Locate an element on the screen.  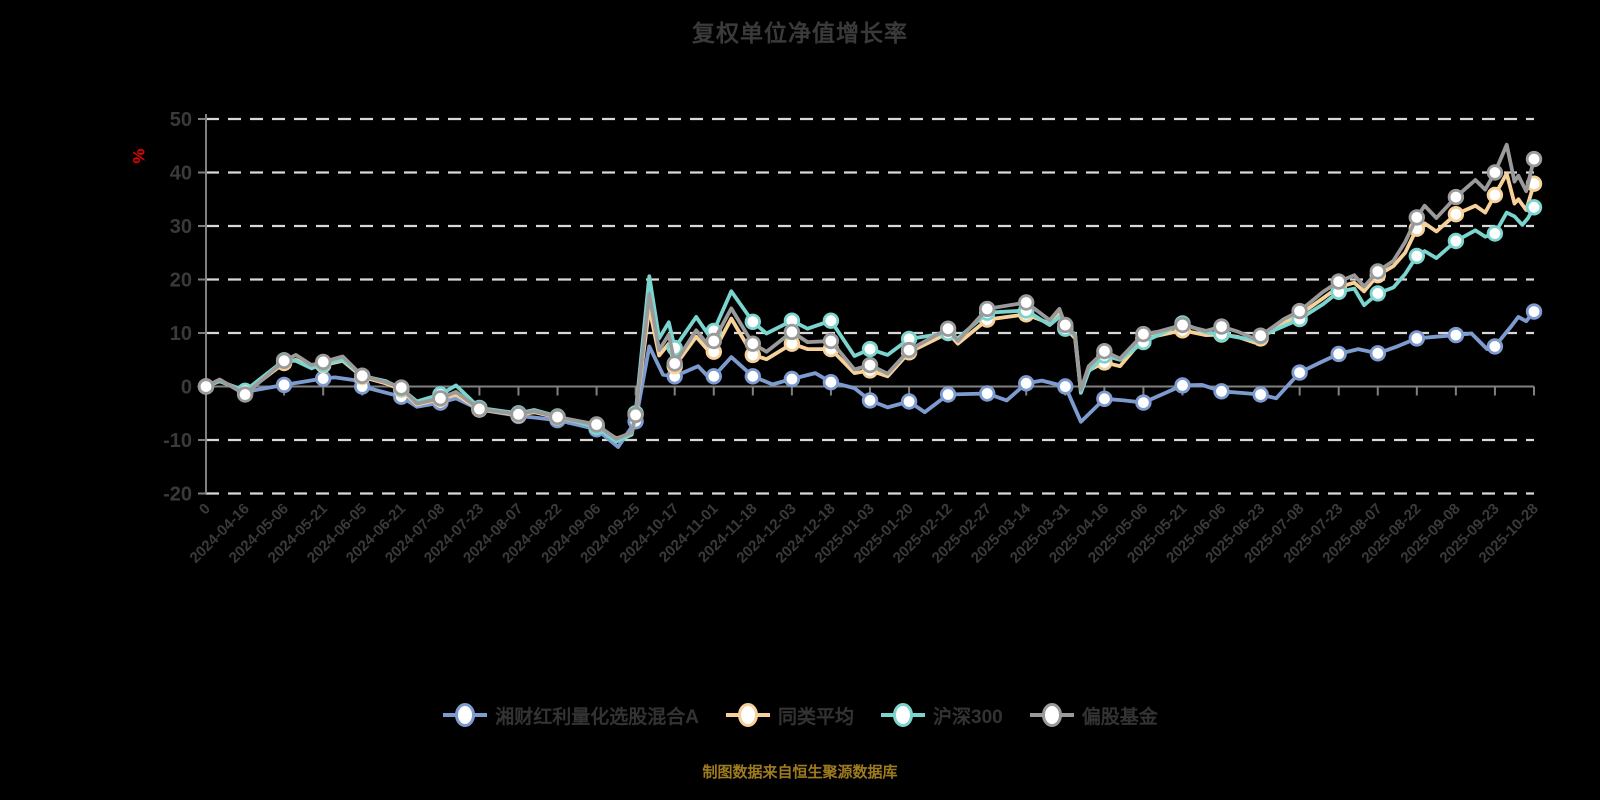
chart-legend: 湘财红利量化选股混合A 同类平均 沪深300 偏股基金 is located at coordinates (800, 715).